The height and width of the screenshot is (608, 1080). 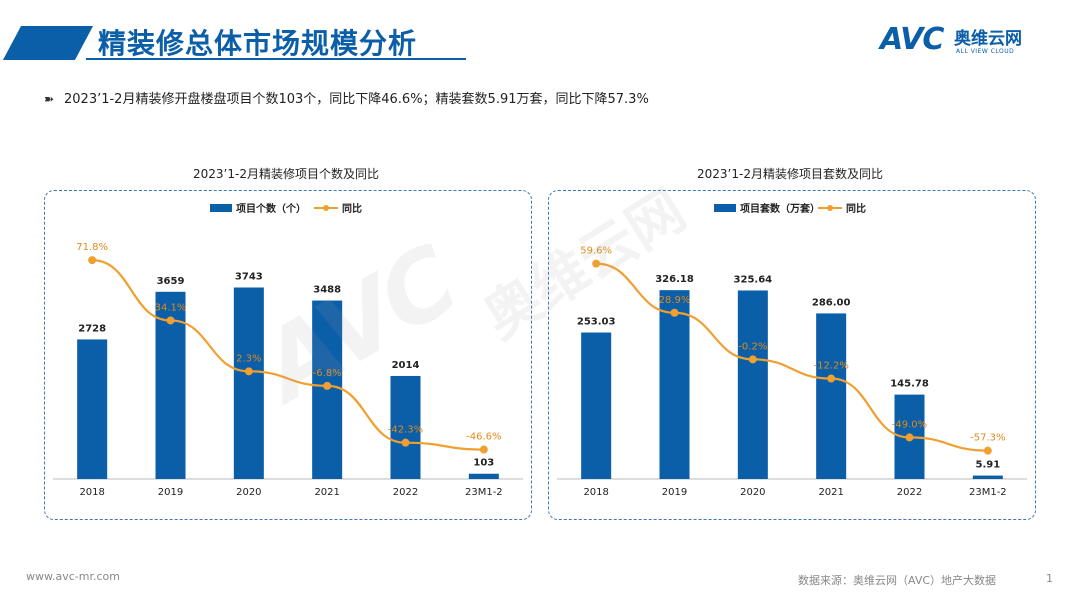 What do you see at coordinates (831, 302) in the screenshot?
I see `bar-label-2021: 286.00` at bounding box center [831, 302].